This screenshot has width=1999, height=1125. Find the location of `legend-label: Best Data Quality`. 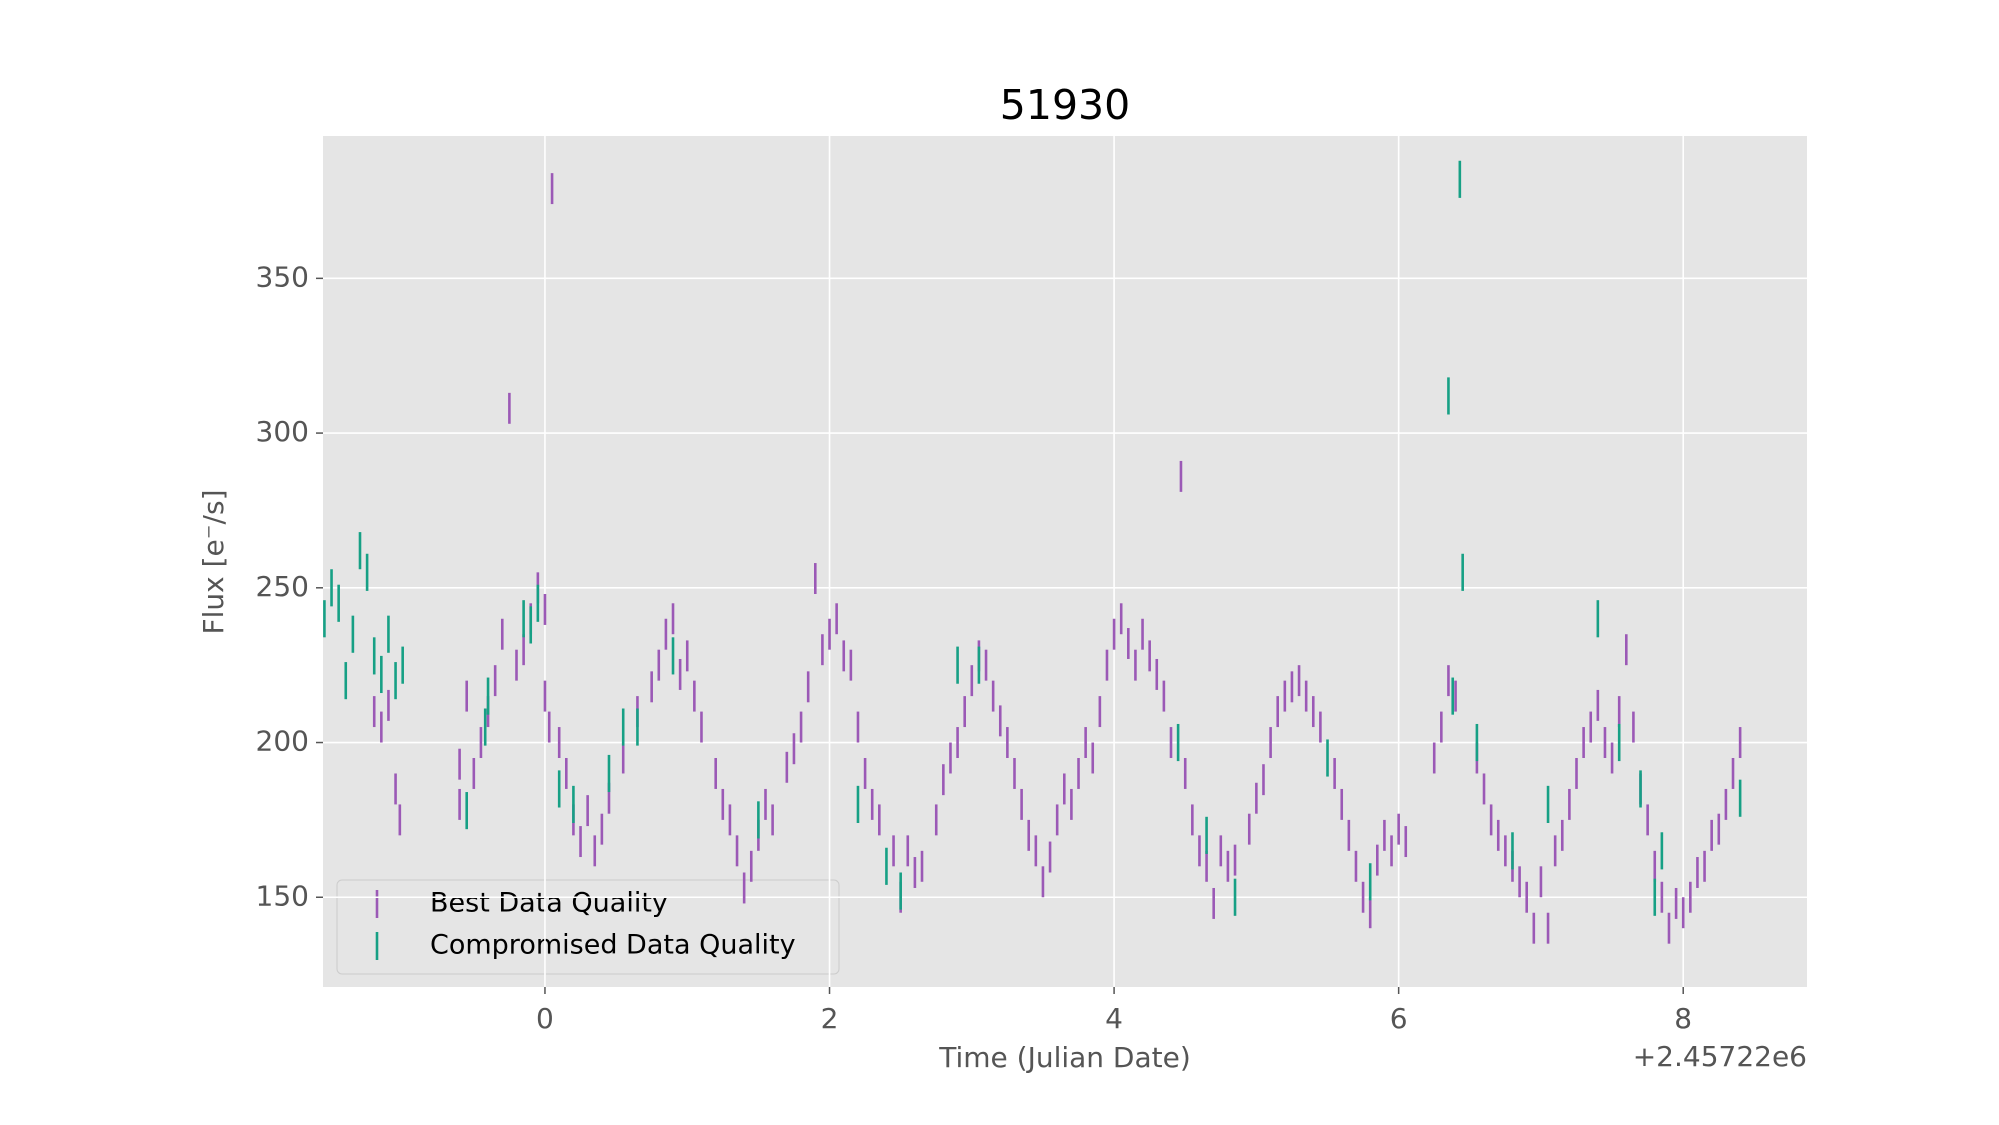

legend-label: Best Data Quality is located at coordinates (549, 903).